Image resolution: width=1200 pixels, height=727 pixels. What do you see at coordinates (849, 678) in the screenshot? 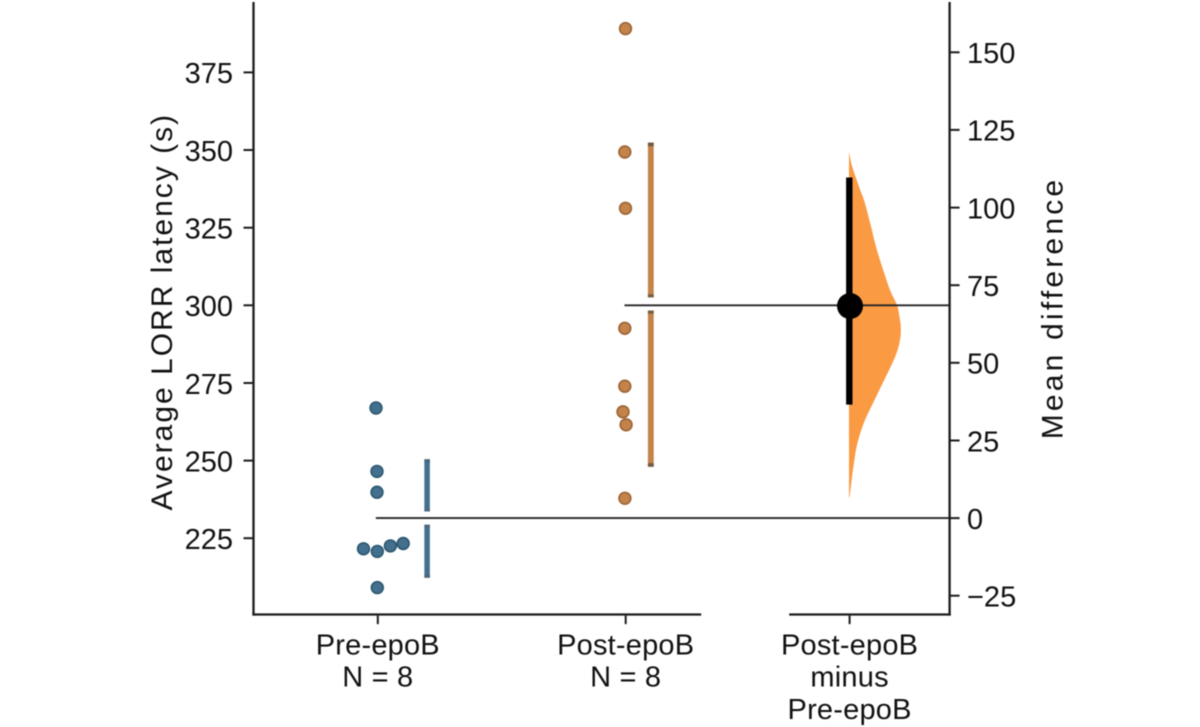
I see `svg-text: minus` at bounding box center [849, 678].